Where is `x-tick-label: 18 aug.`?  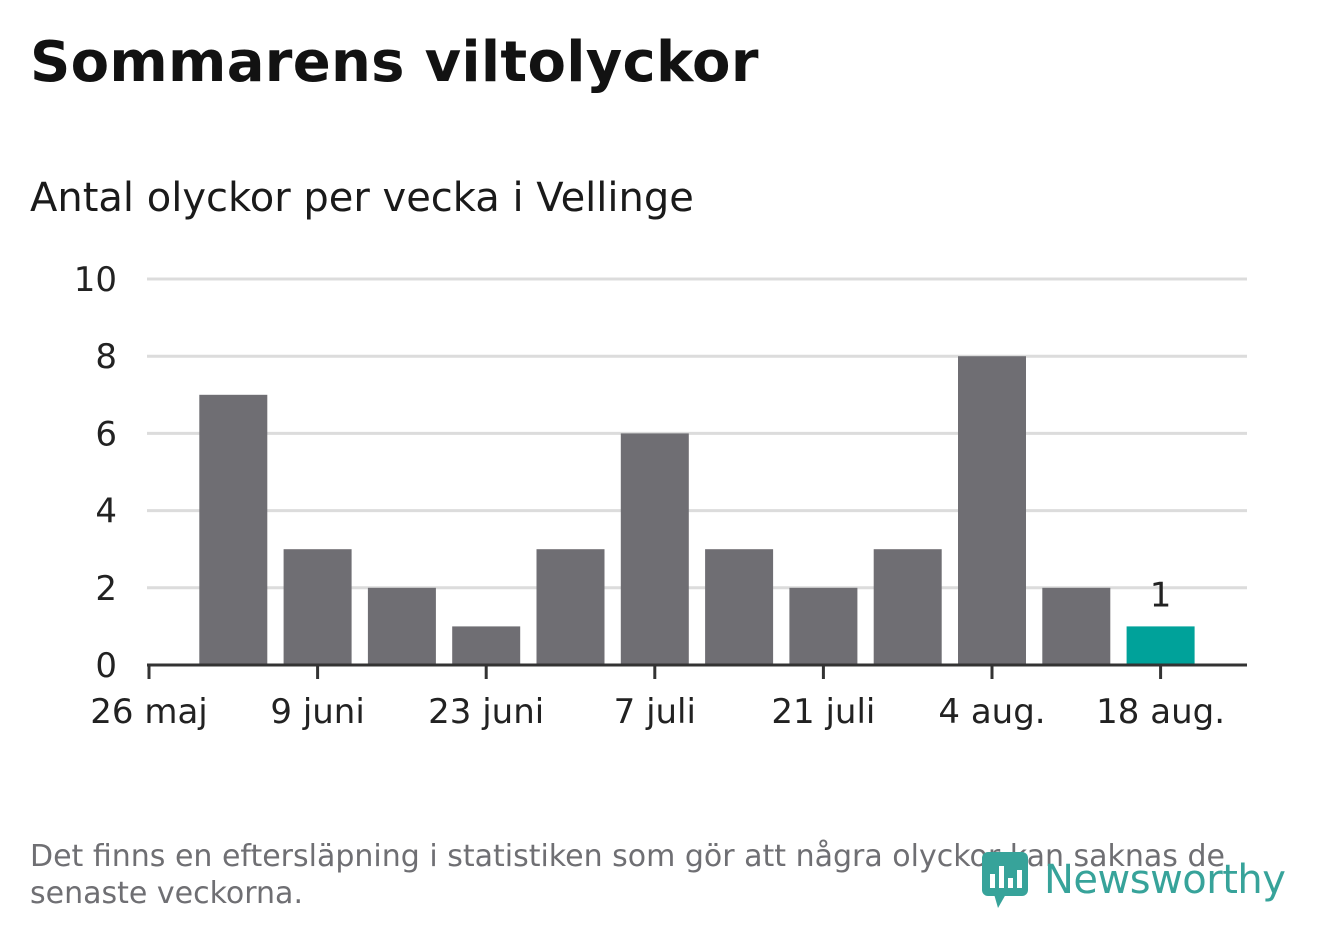 x-tick-label: 18 aug. is located at coordinates (1160, 712).